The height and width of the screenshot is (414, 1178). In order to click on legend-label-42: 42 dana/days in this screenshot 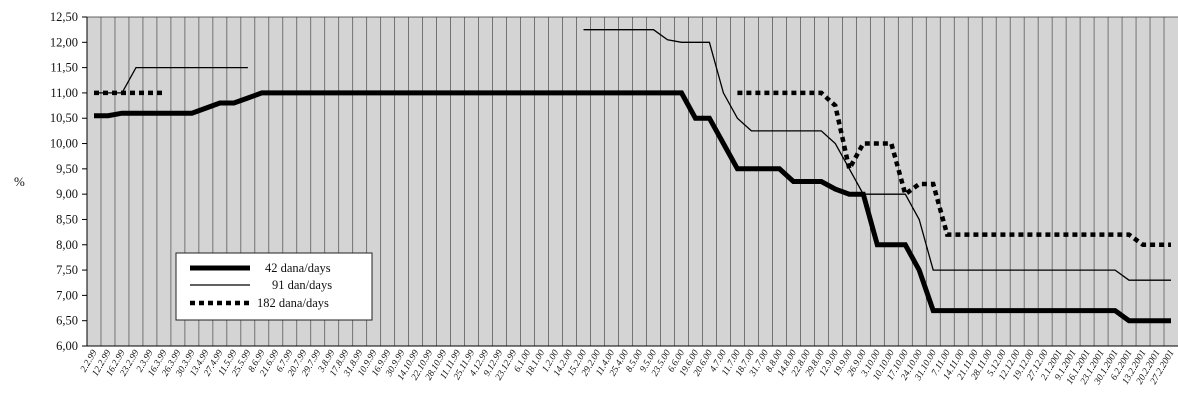, I will do `click(298, 268)`.